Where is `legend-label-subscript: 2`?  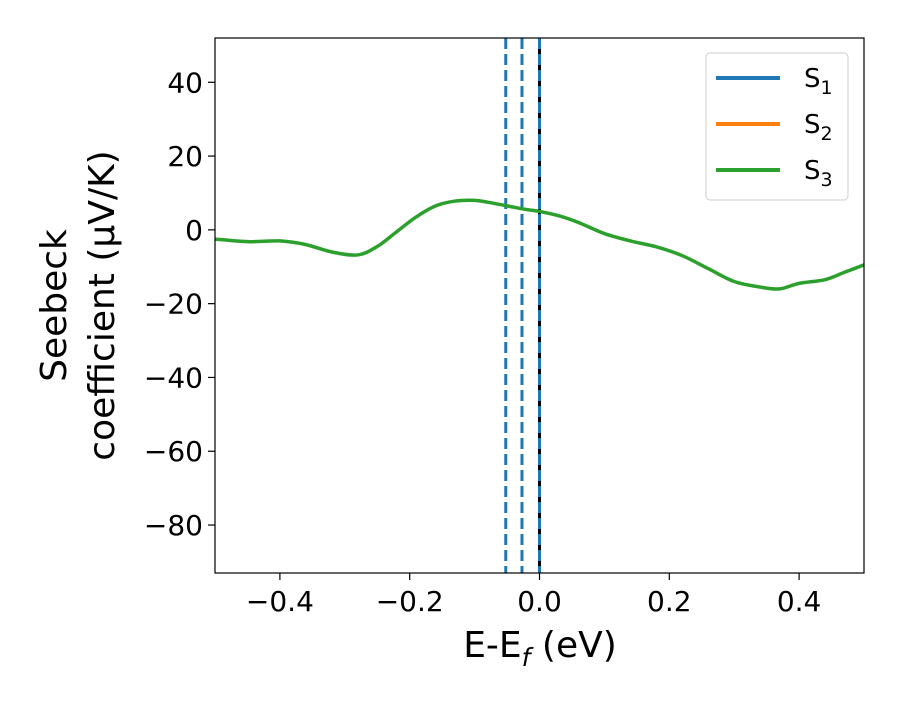
legend-label-subscript: 2 is located at coordinates (827, 134).